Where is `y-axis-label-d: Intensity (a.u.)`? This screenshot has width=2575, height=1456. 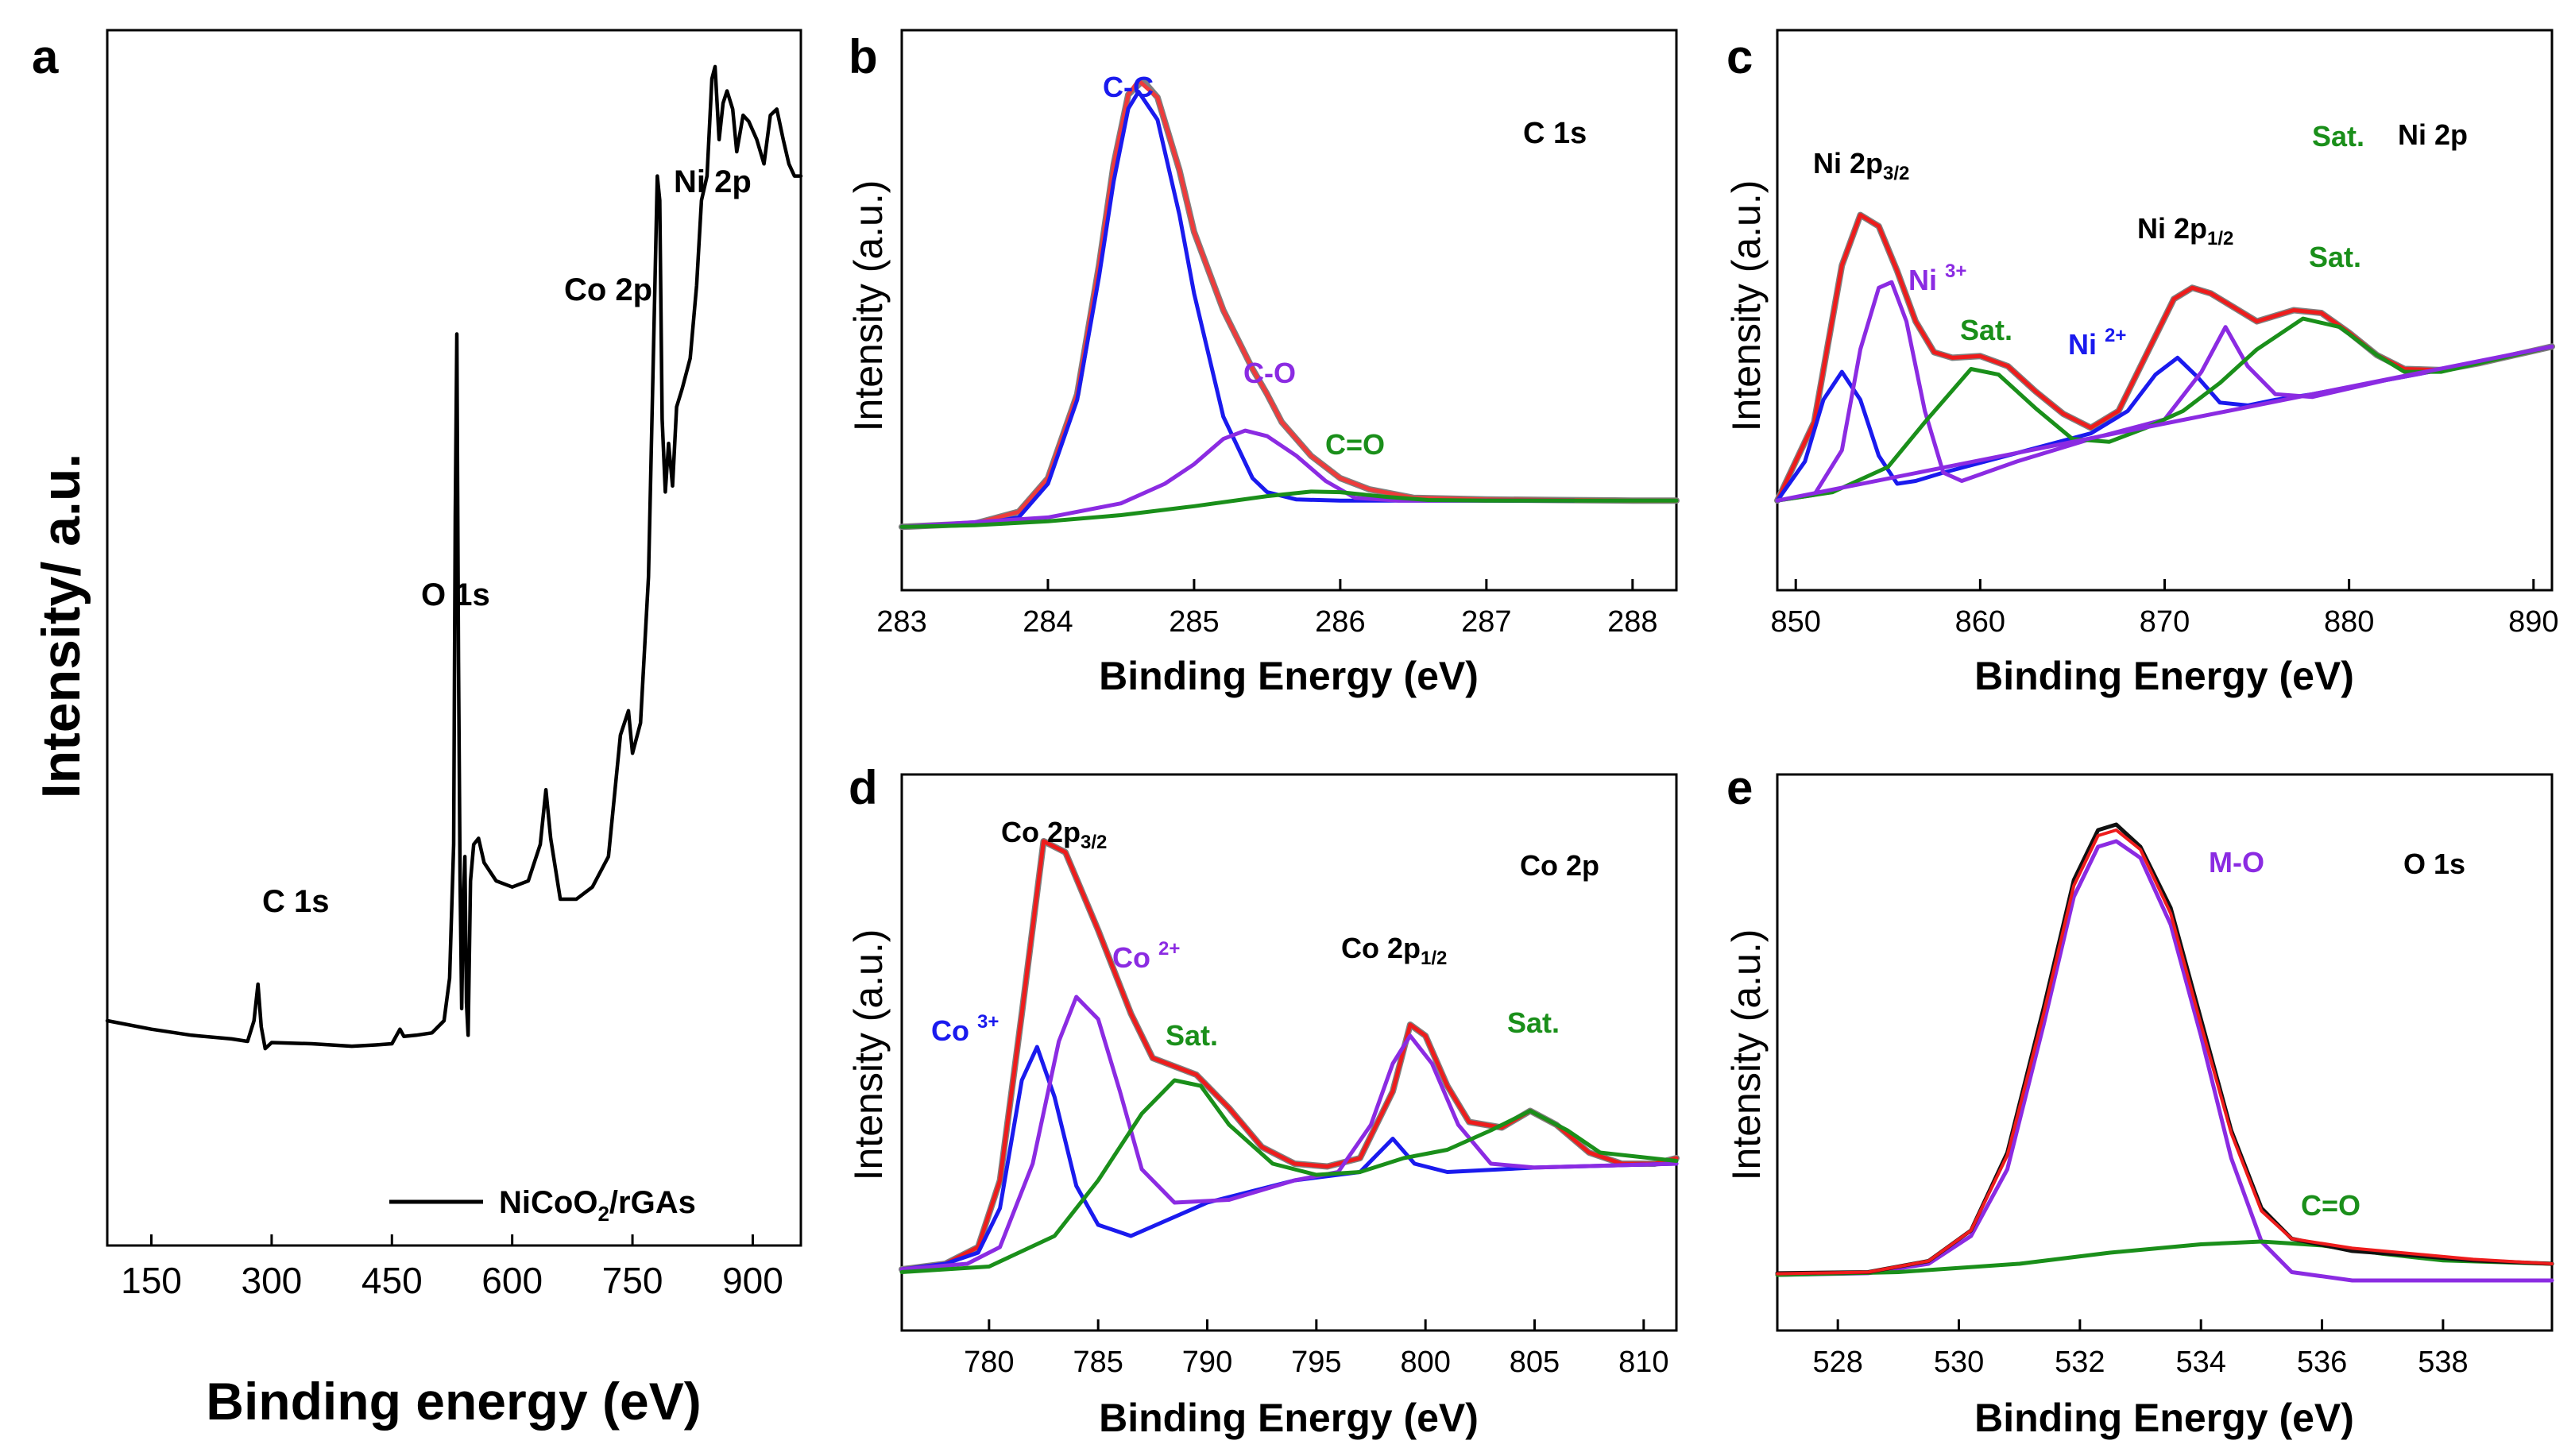 y-axis-label-d: Intensity (a.u.) is located at coordinates (868, 1055).